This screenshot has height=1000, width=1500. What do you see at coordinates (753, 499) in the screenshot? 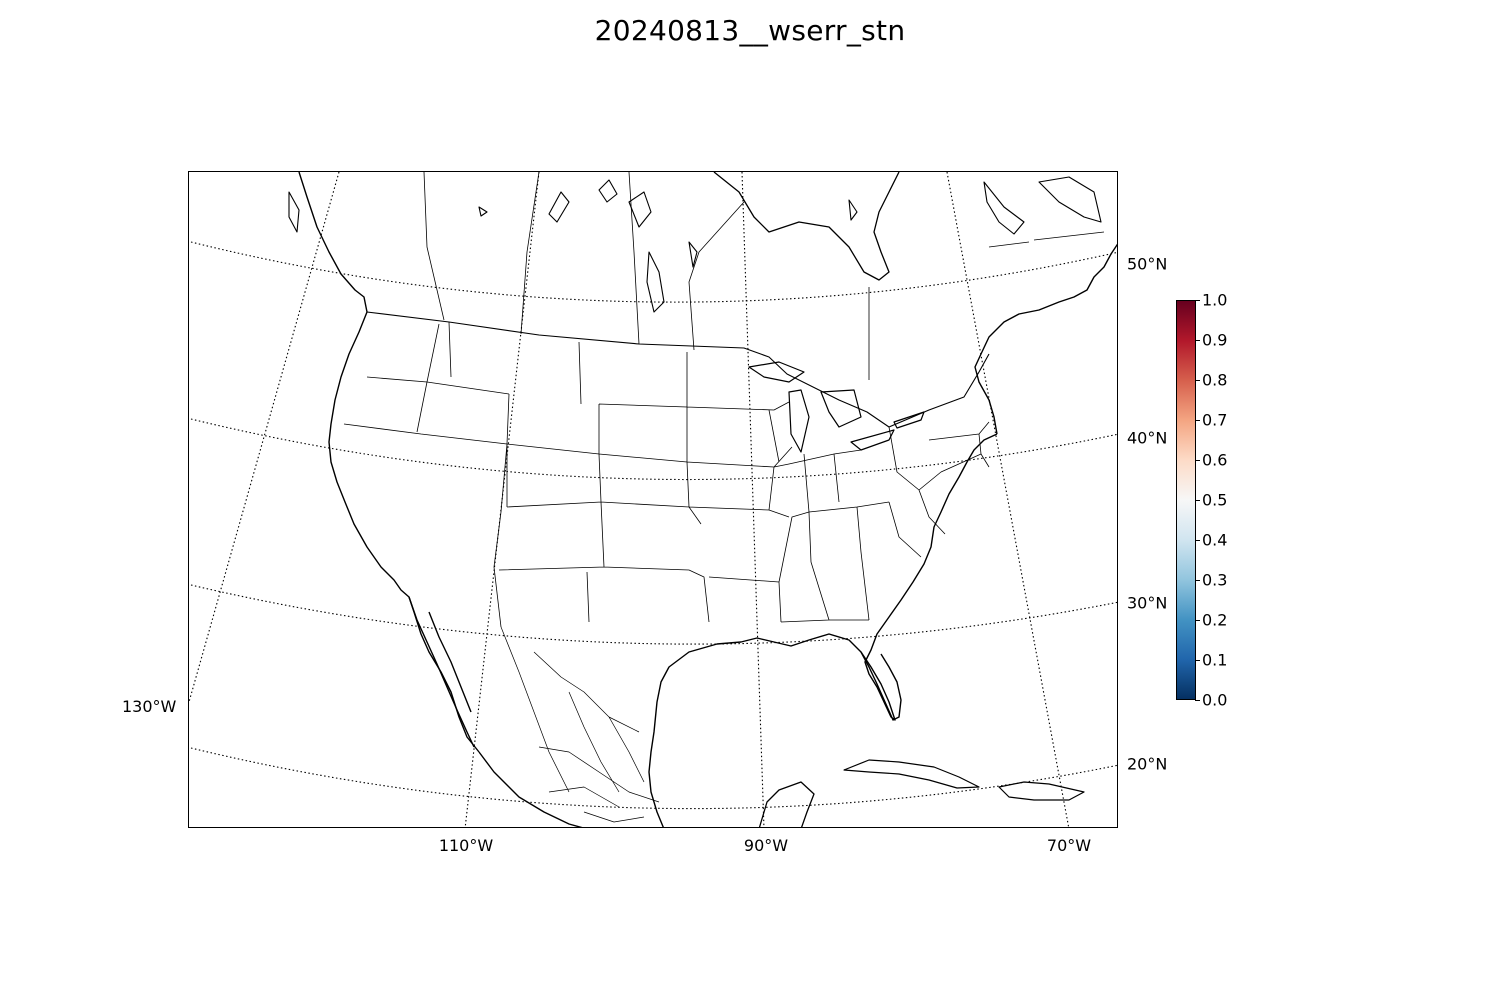
I see `meridian-90w` at bounding box center [753, 499].